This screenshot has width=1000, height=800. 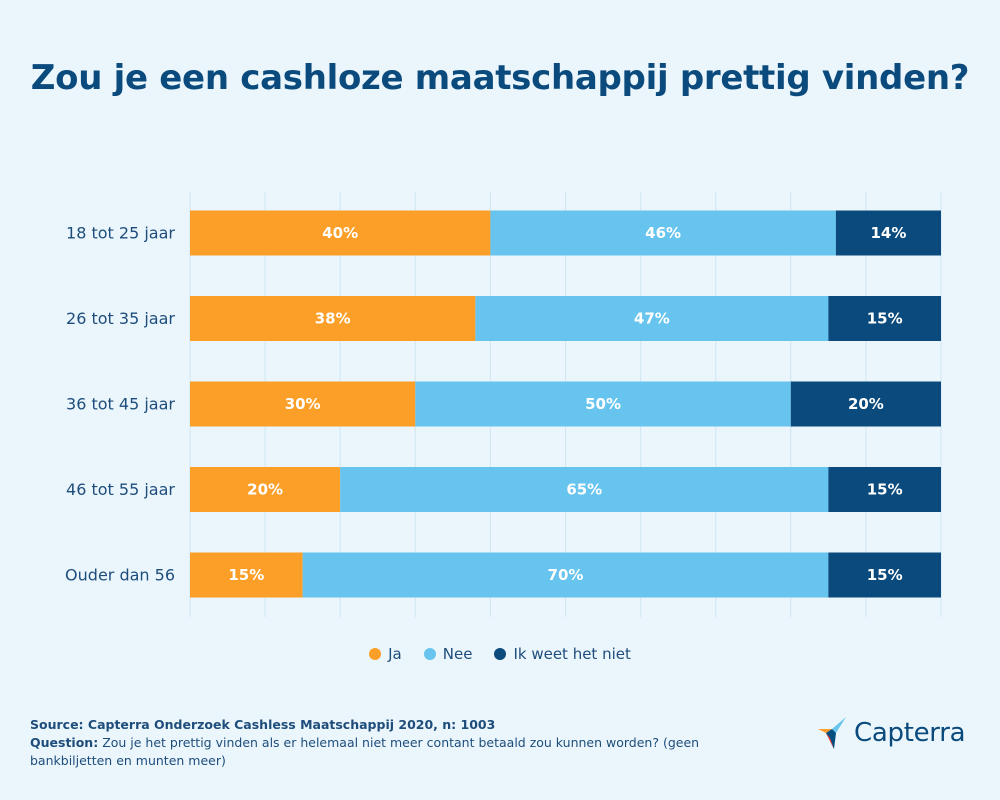 I want to click on value-label: 38%, so click(x=333, y=319).